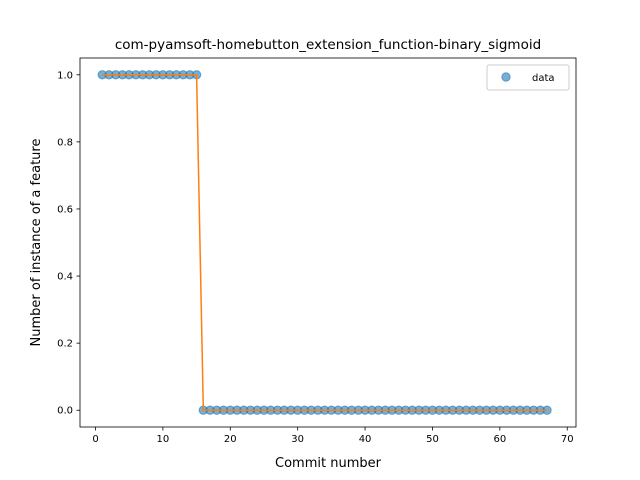 The width and height of the screenshot is (640, 480). What do you see at coordinates (65, 209) in the screenshot?
I see `y-tick-label: 0.6` at bounding box center [65, 209].